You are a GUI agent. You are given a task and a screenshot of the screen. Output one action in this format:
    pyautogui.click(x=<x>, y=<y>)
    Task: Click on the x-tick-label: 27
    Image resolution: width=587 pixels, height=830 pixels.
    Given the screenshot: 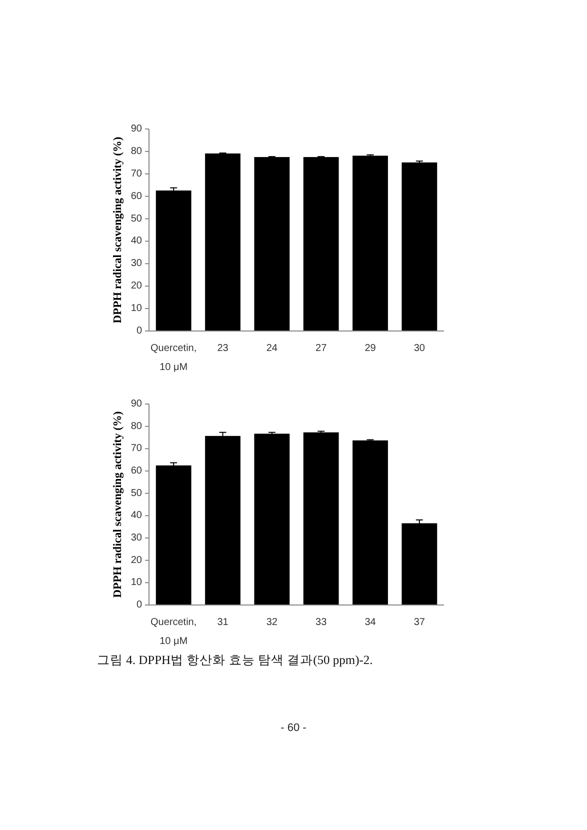 What is the action you would take?
    pyautogui.click(x=322, y=348)
    